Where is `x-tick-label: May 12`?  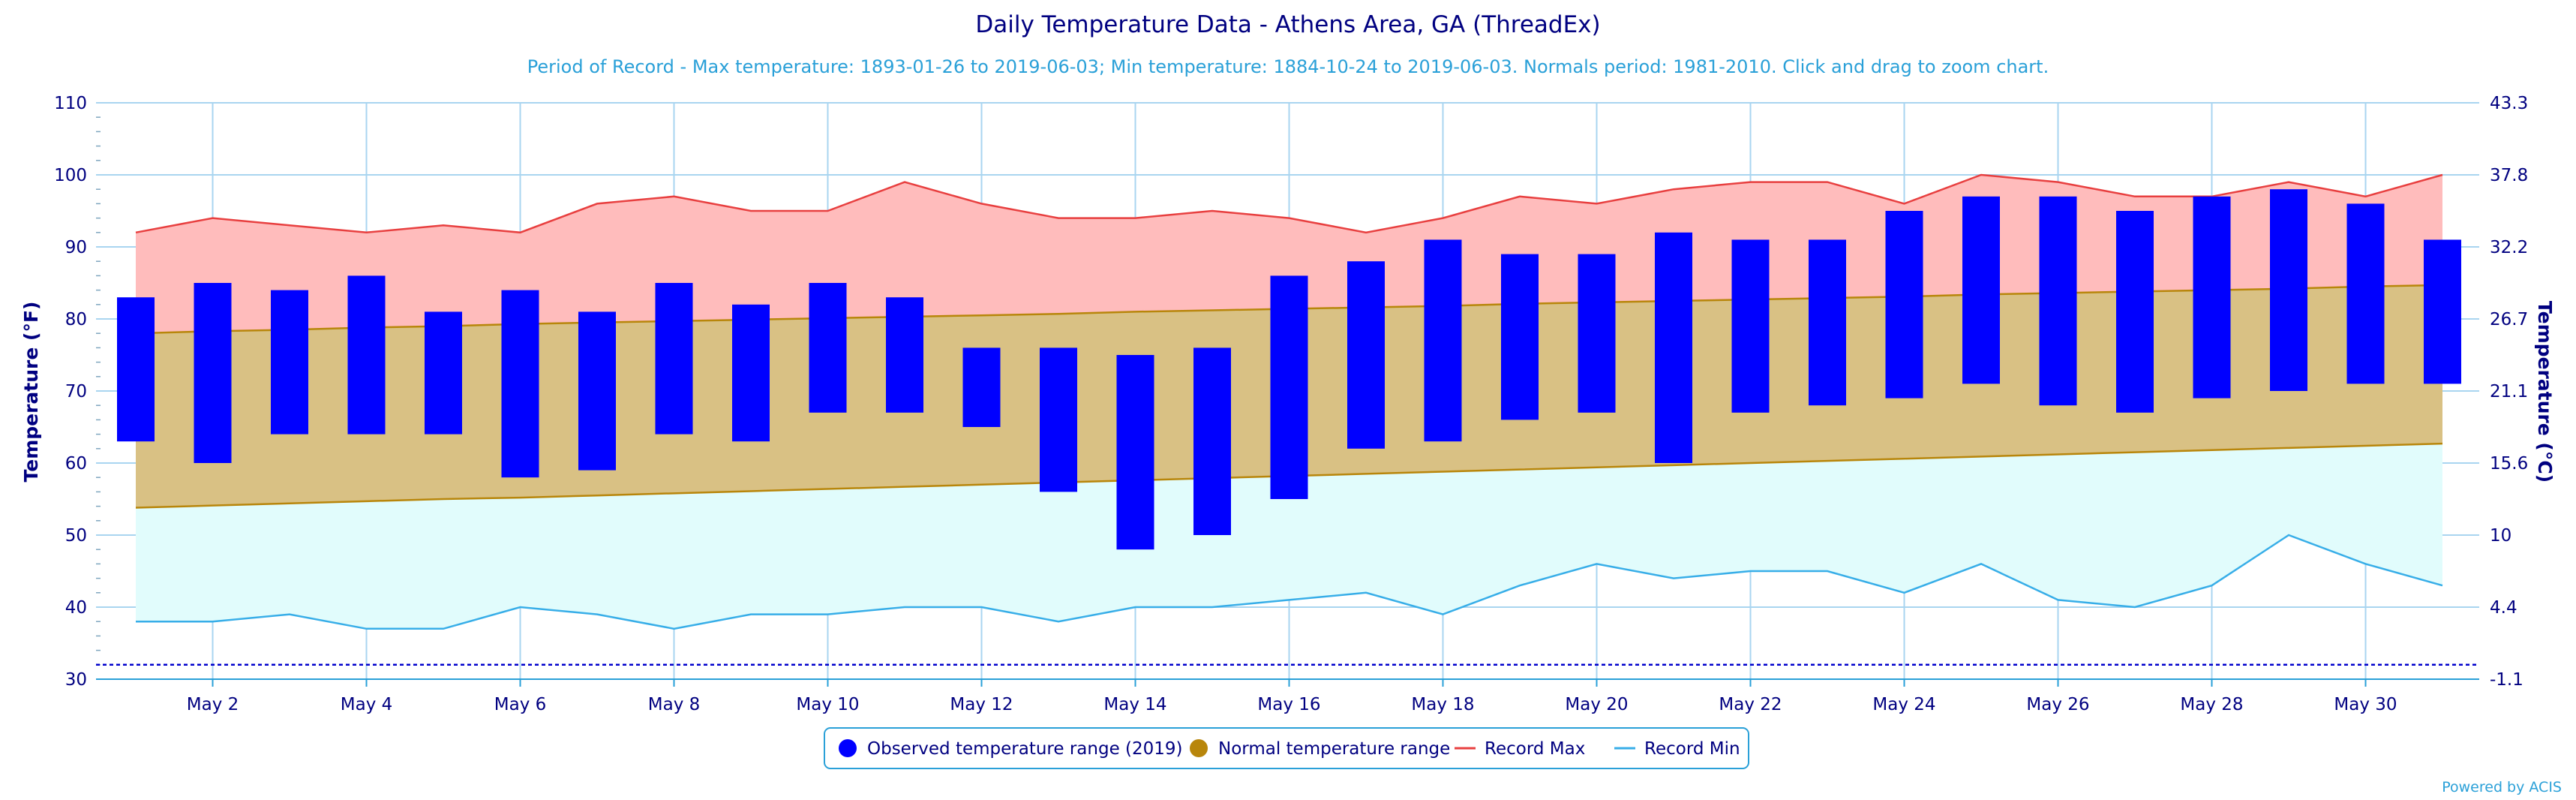 x-tick-label: May 12 is located at coordinates (981, 704).